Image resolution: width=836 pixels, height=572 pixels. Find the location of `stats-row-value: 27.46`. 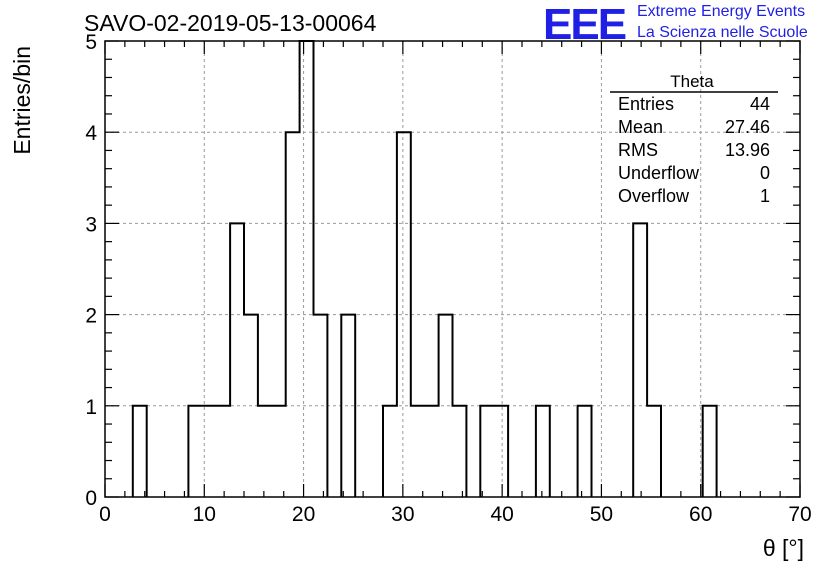

stats-row-value: 27.46 is located at coordinates (747, 127).